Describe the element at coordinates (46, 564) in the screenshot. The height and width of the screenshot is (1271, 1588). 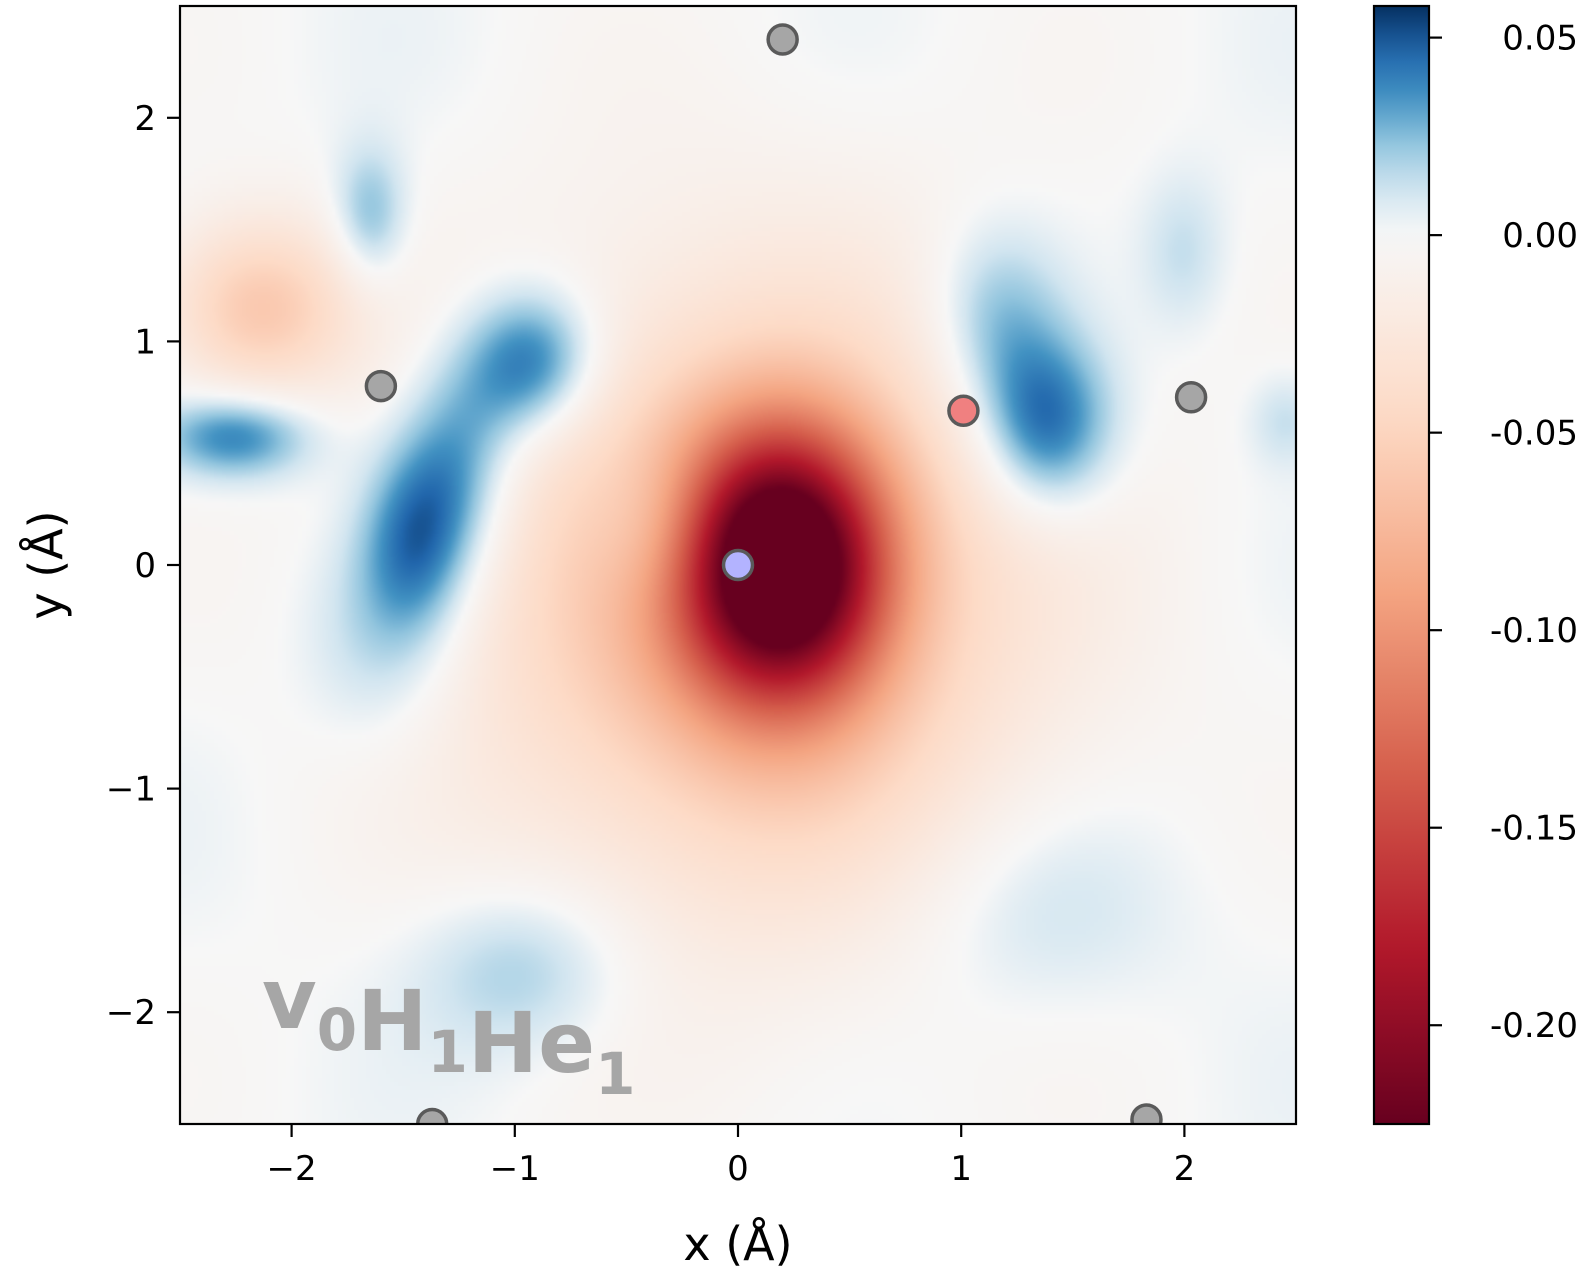
I see `y-axis-label: y (Å)` at that location.